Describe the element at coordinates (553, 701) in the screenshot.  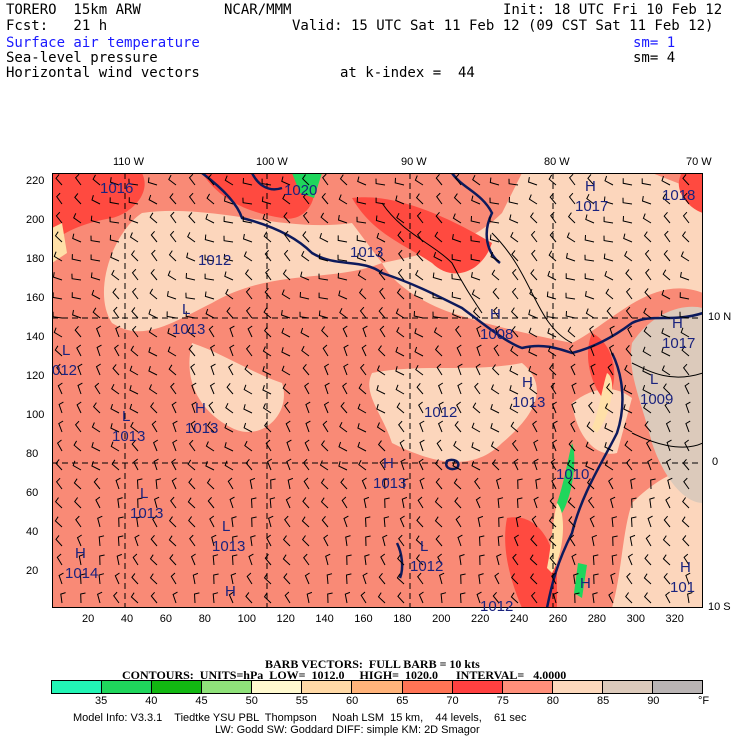
I see `colorbar-tick: 80` at that location.